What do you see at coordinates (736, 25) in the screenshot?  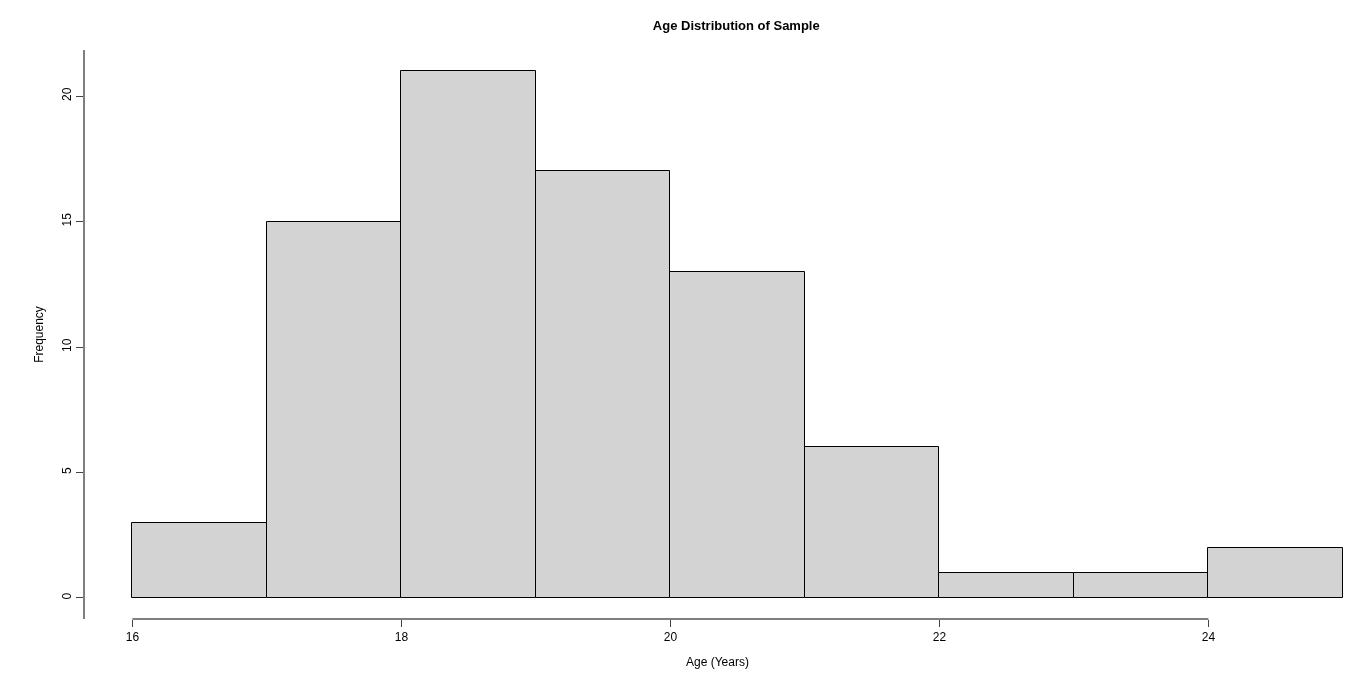 I see `chart-title: Age Distribution of Sample` at bounding box center [736, 25].